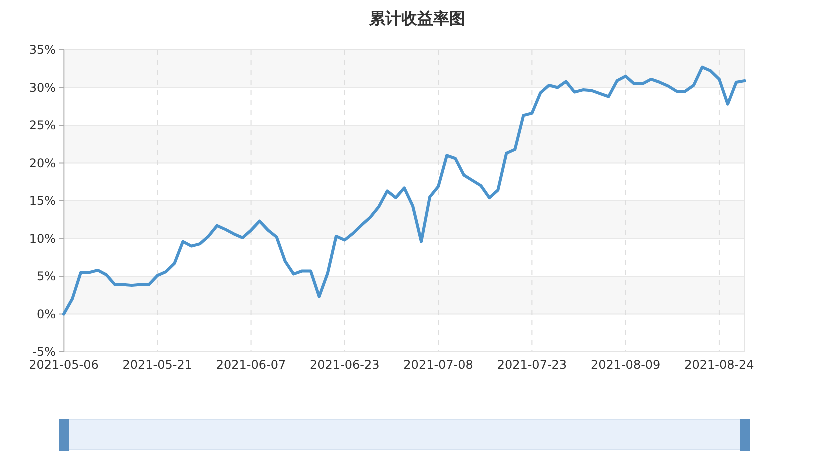 This screenshot has height=468, width=815. What do you see at coordinates (42, 50) in the screenshot?
I see `y-tick-label: 35%` at bounding box center [42, 50].